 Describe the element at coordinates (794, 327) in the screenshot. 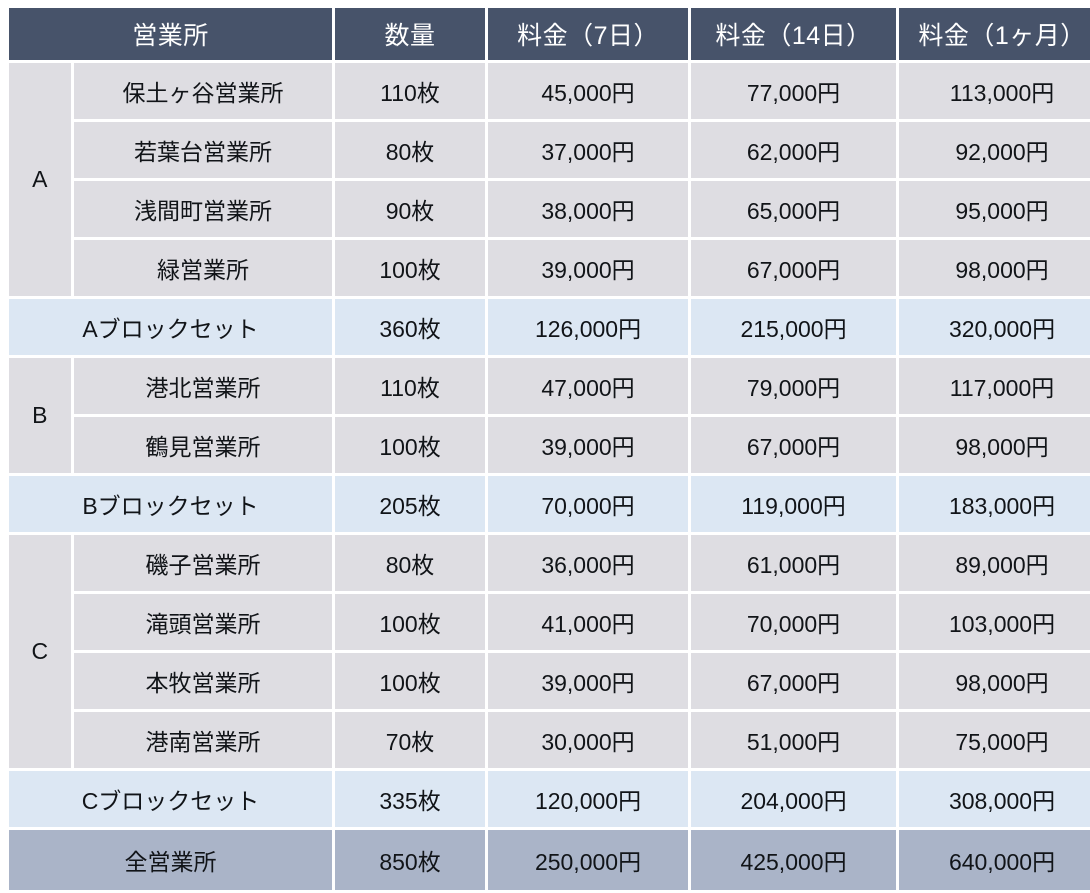

I see `set-cell-p14: 215,000円` at that location.